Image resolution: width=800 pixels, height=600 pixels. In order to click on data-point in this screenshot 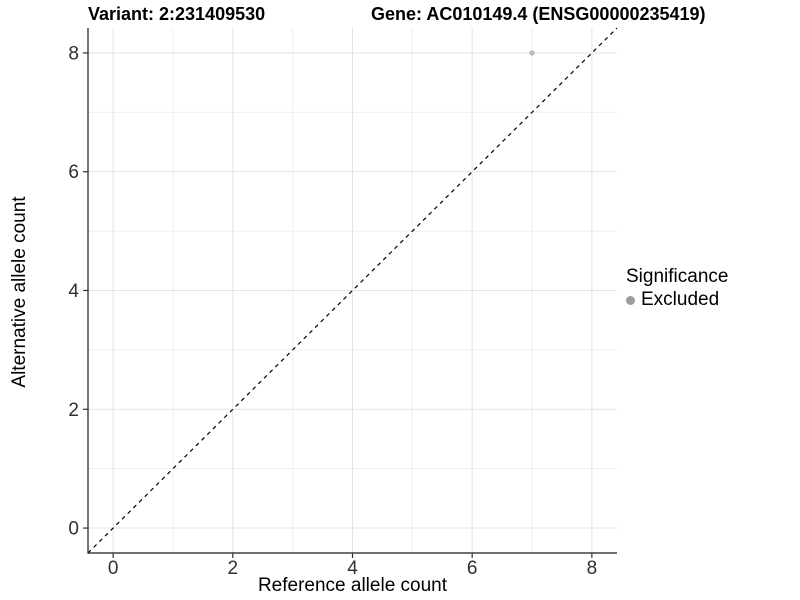, I will do `click(532, 53)`.